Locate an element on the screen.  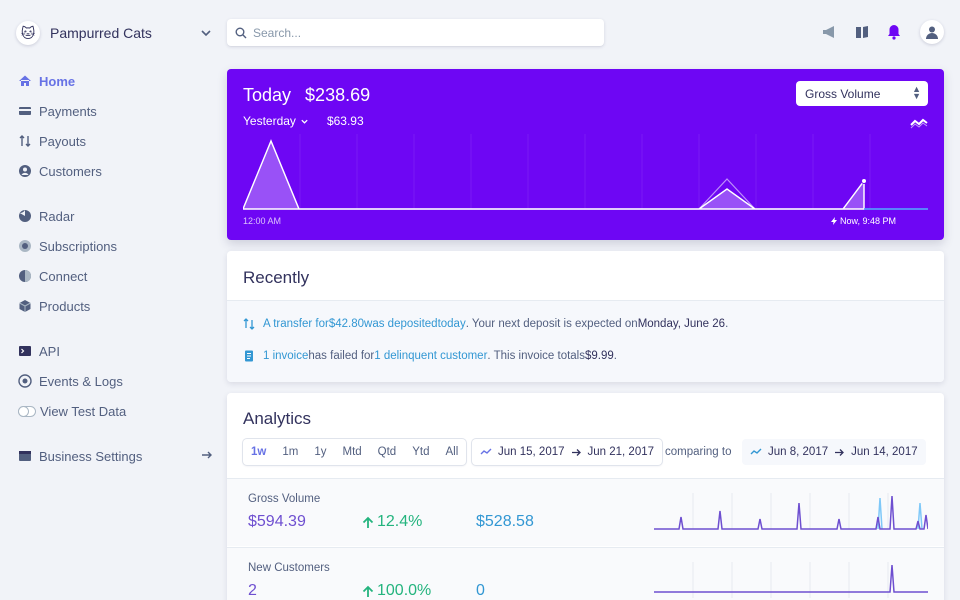
compare-from: Jun 8, 2017 is located at coordinates (798, 452).